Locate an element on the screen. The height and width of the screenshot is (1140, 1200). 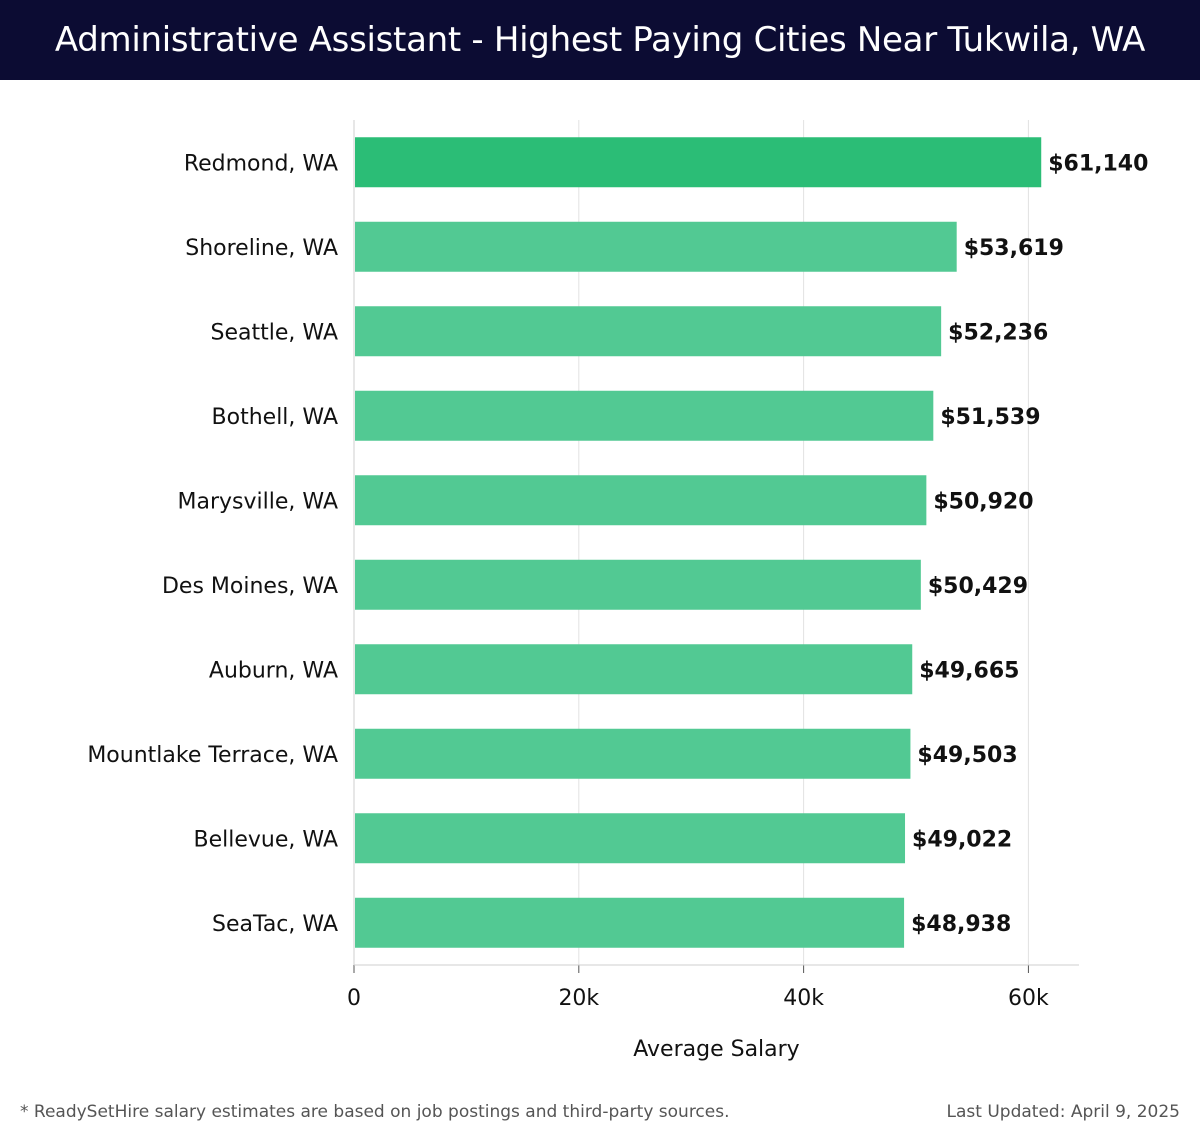
category-label: Marysville, WA is located at coordinates (258, 501).